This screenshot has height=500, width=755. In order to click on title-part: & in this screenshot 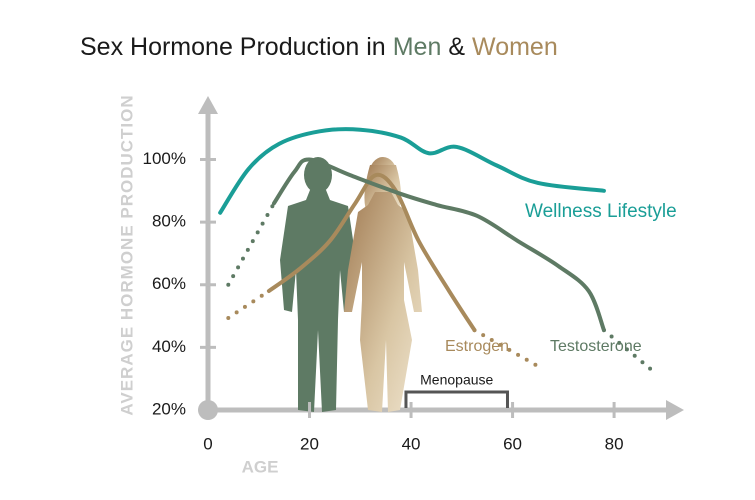, I will do `click(456, 47)`.